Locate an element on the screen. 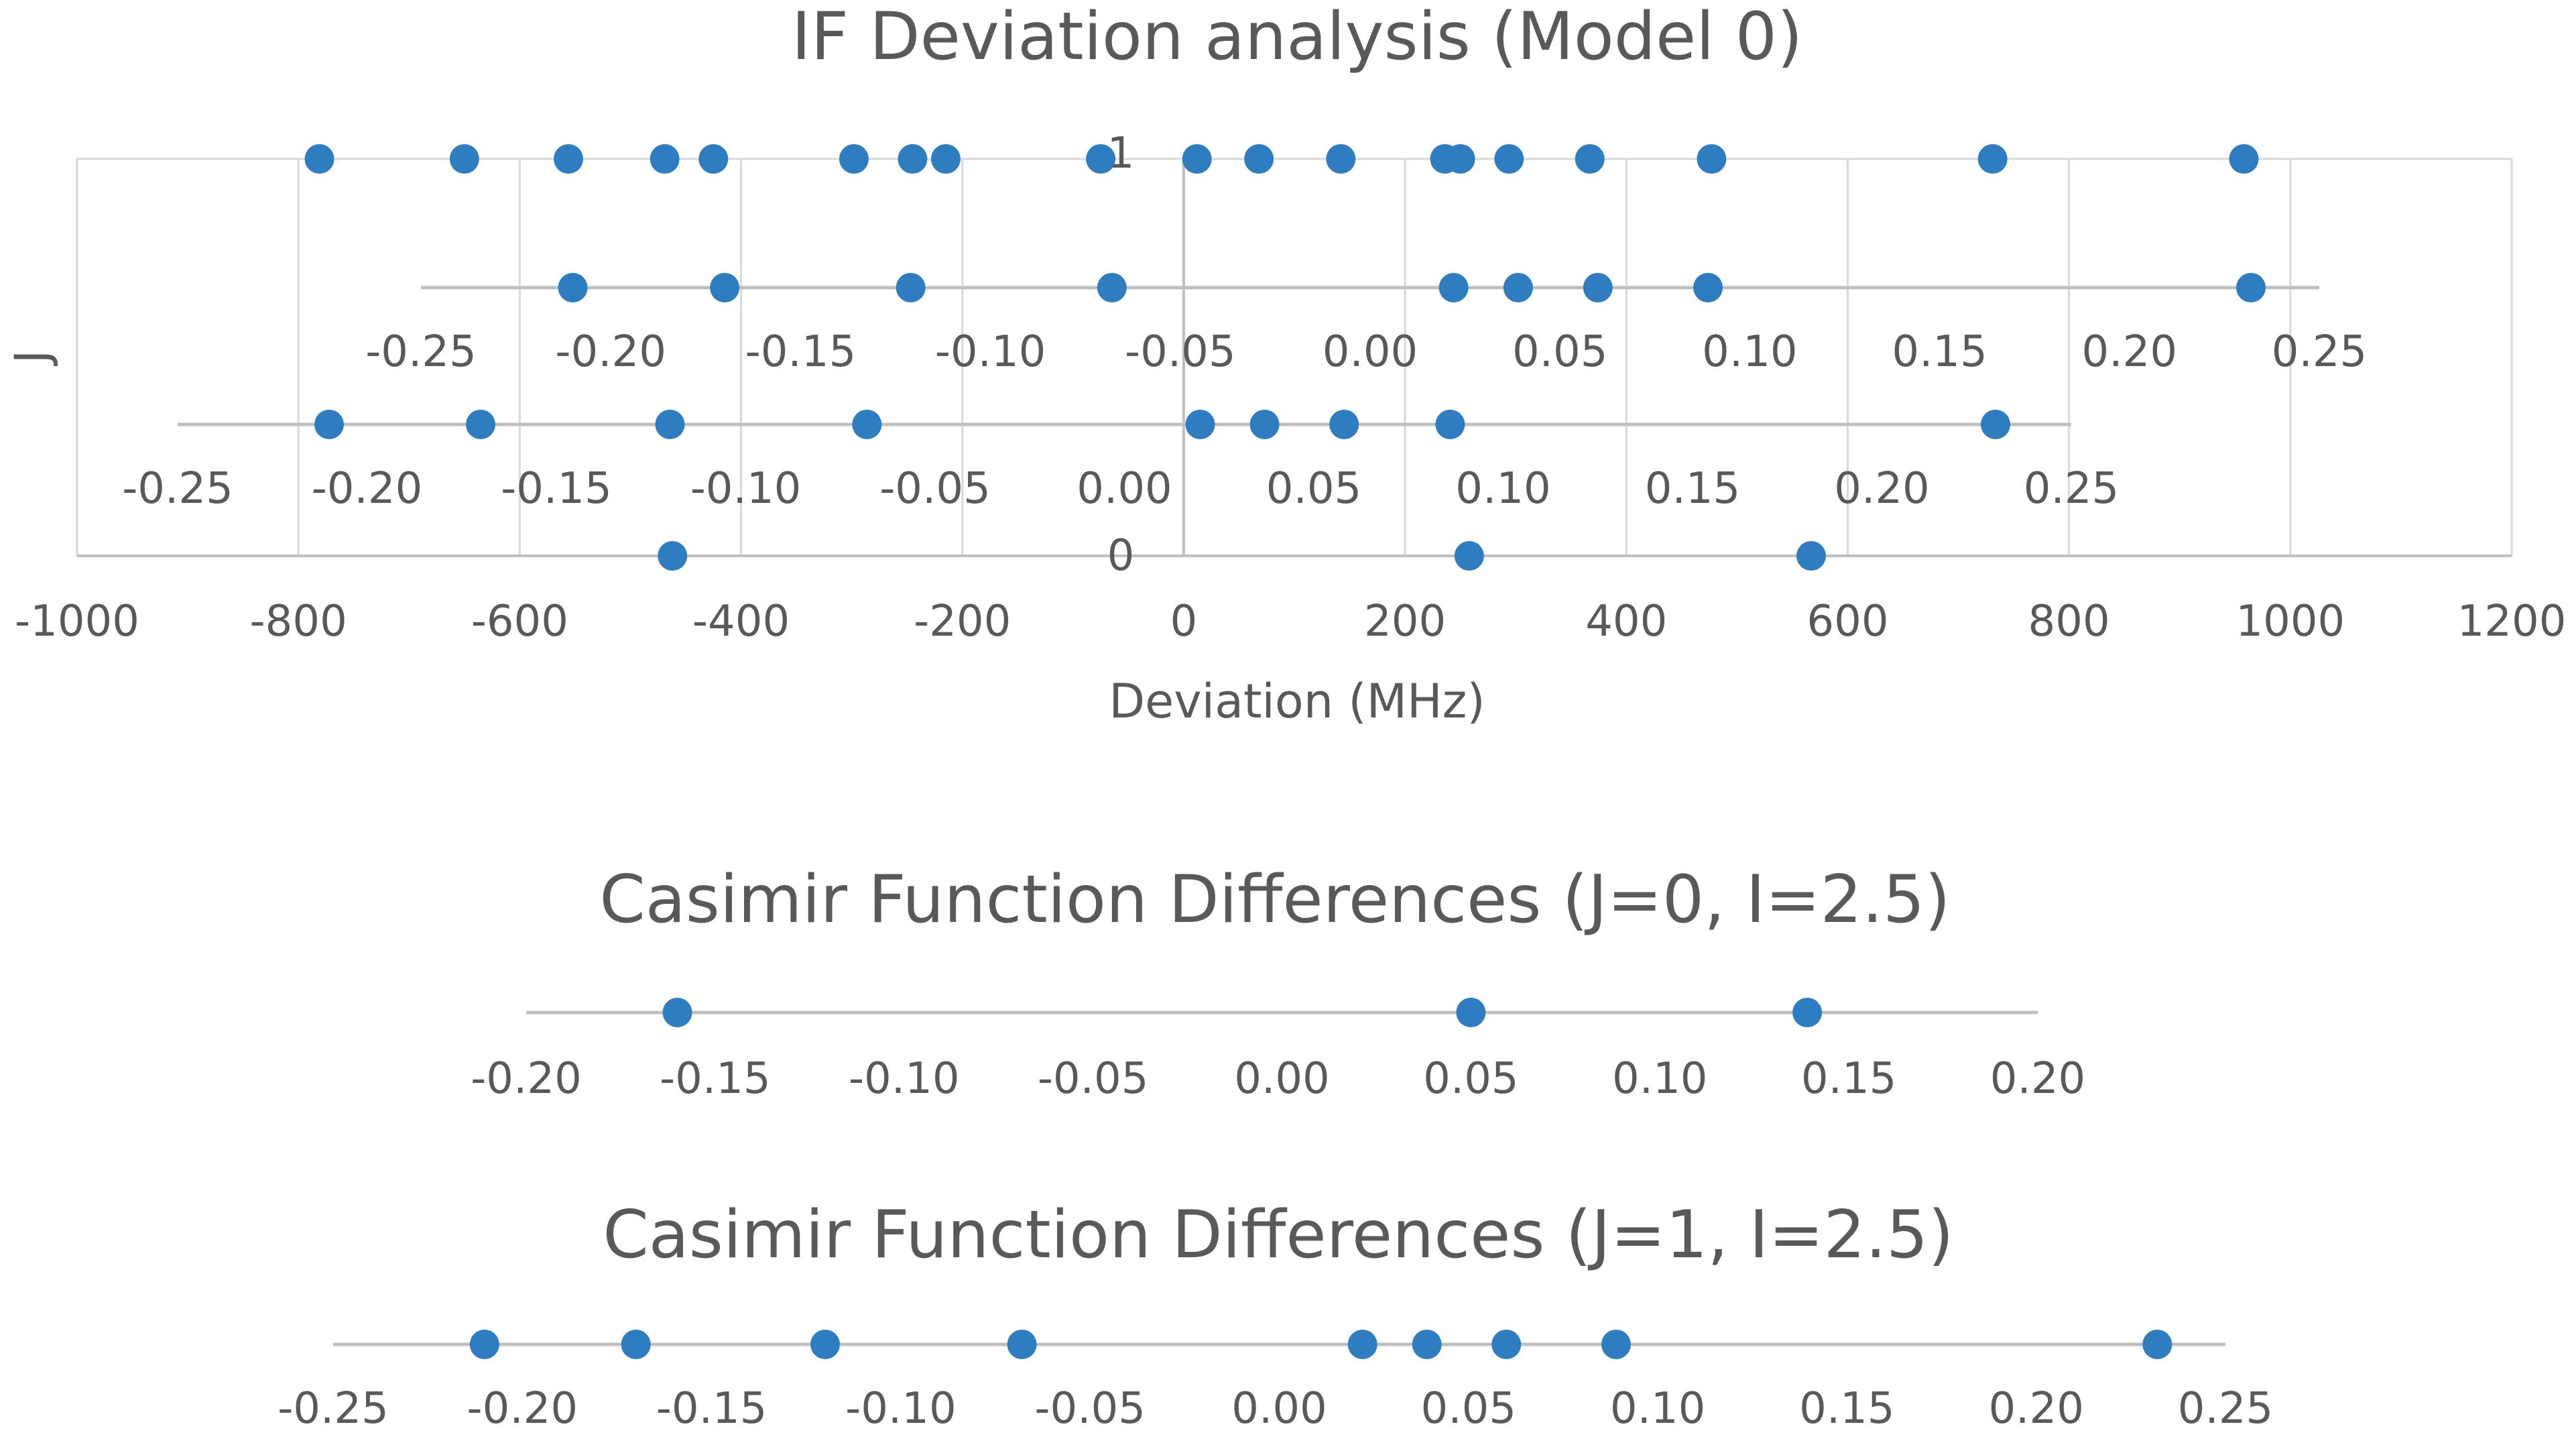 This screenshot has height=1449, width=2576. x-axis-title: Deviation (MHz) is located at coordinates (1297, 702).